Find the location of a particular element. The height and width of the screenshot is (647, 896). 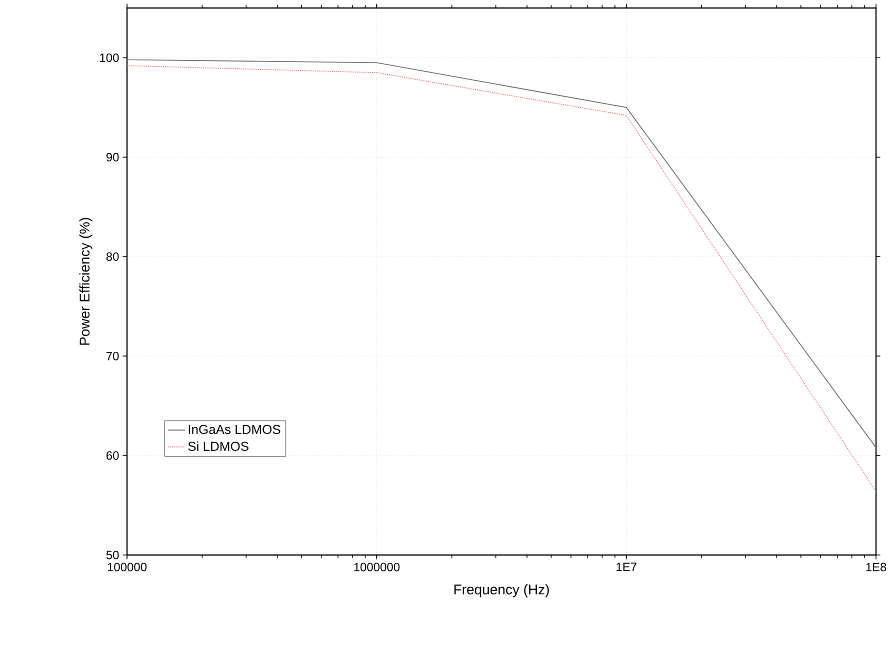

legend-label: Si LDMOS is located at coordinates (218, 446).